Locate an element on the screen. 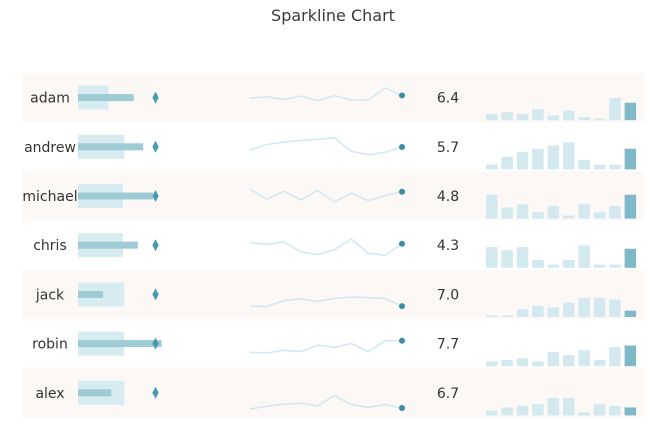  row-value: 4.8 is located at coordinates (448, 197).